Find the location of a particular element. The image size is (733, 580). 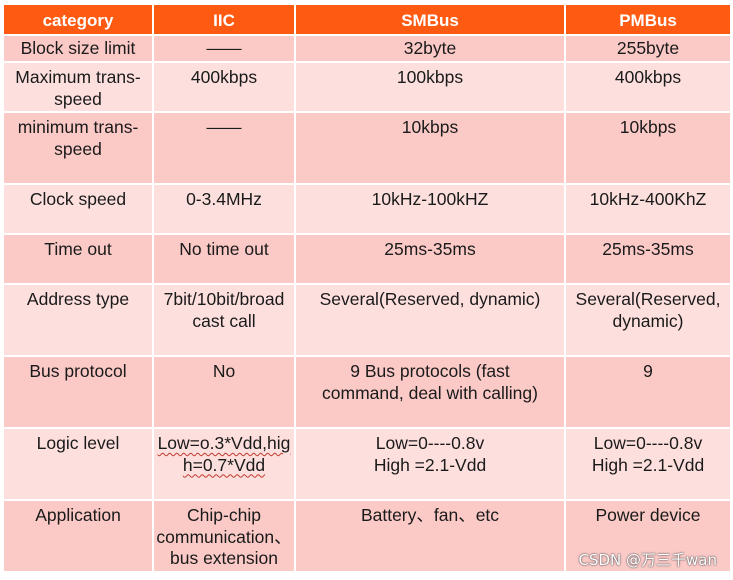

cell-pmbus: Several(Reserved, dynamic) is located at coordinates (648, 320).